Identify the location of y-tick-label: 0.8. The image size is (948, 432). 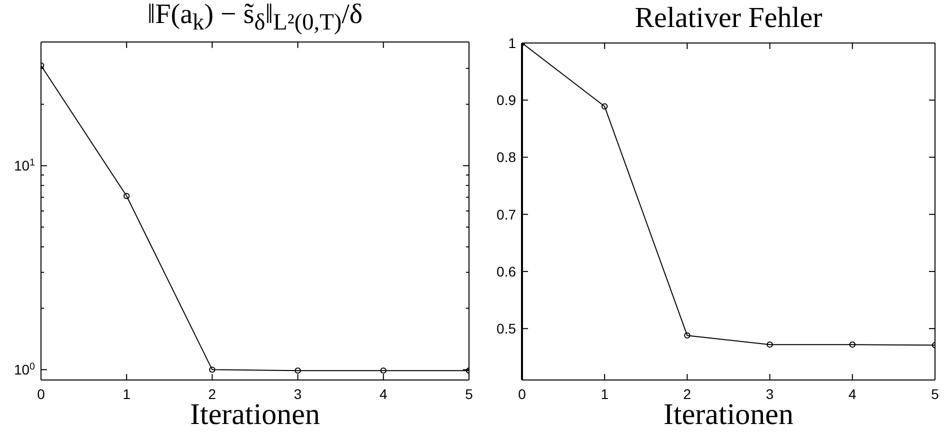
(506, 157).